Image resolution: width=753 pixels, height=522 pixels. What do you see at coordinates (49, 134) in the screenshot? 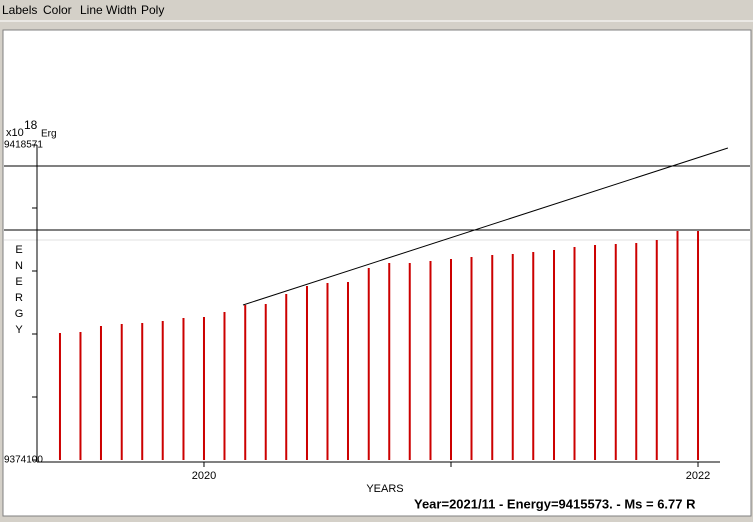
I see `unit-name: Erg` at bounding box center [49, 134].